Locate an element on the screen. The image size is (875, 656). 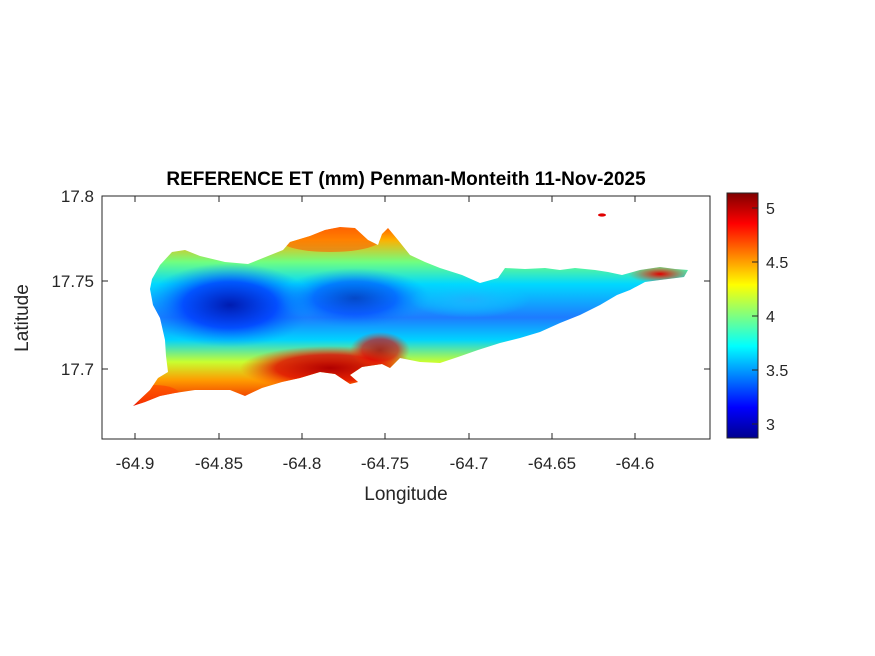
colorbar-tick-label: 5 is located at coordinates (770, 209).